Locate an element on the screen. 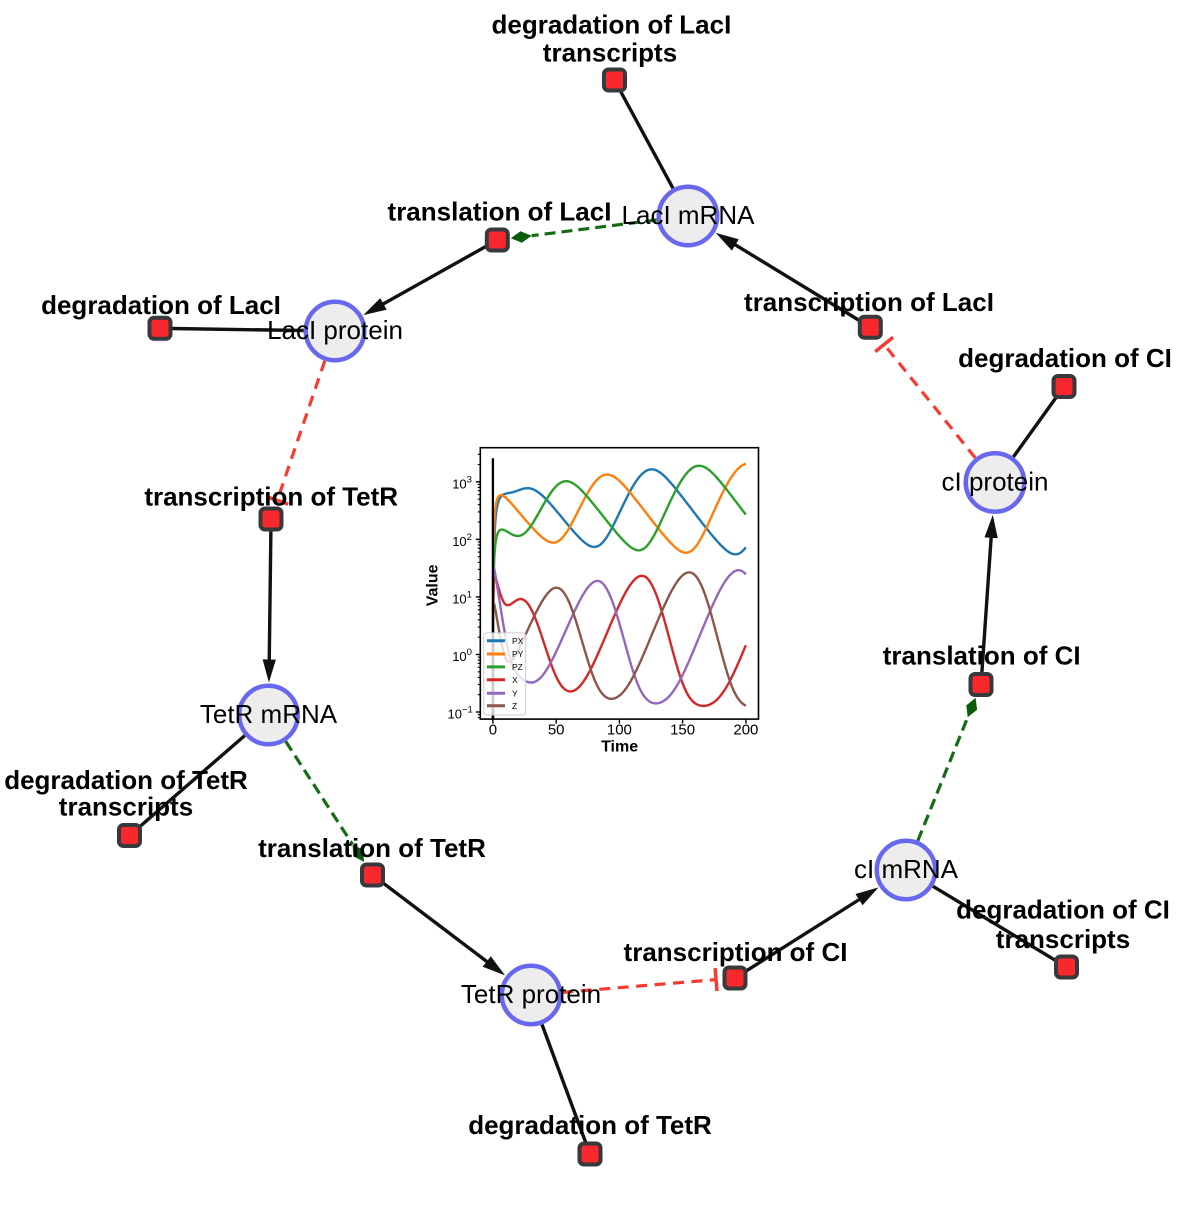 The height and width of the screenshot is (1205, 1189). svg-text: PZ is located at coordinates (517, 667).